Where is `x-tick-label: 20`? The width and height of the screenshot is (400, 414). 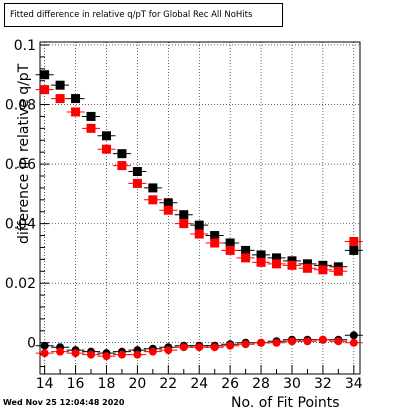 x-tick-label: 20 is located at coordinates (137, 384).